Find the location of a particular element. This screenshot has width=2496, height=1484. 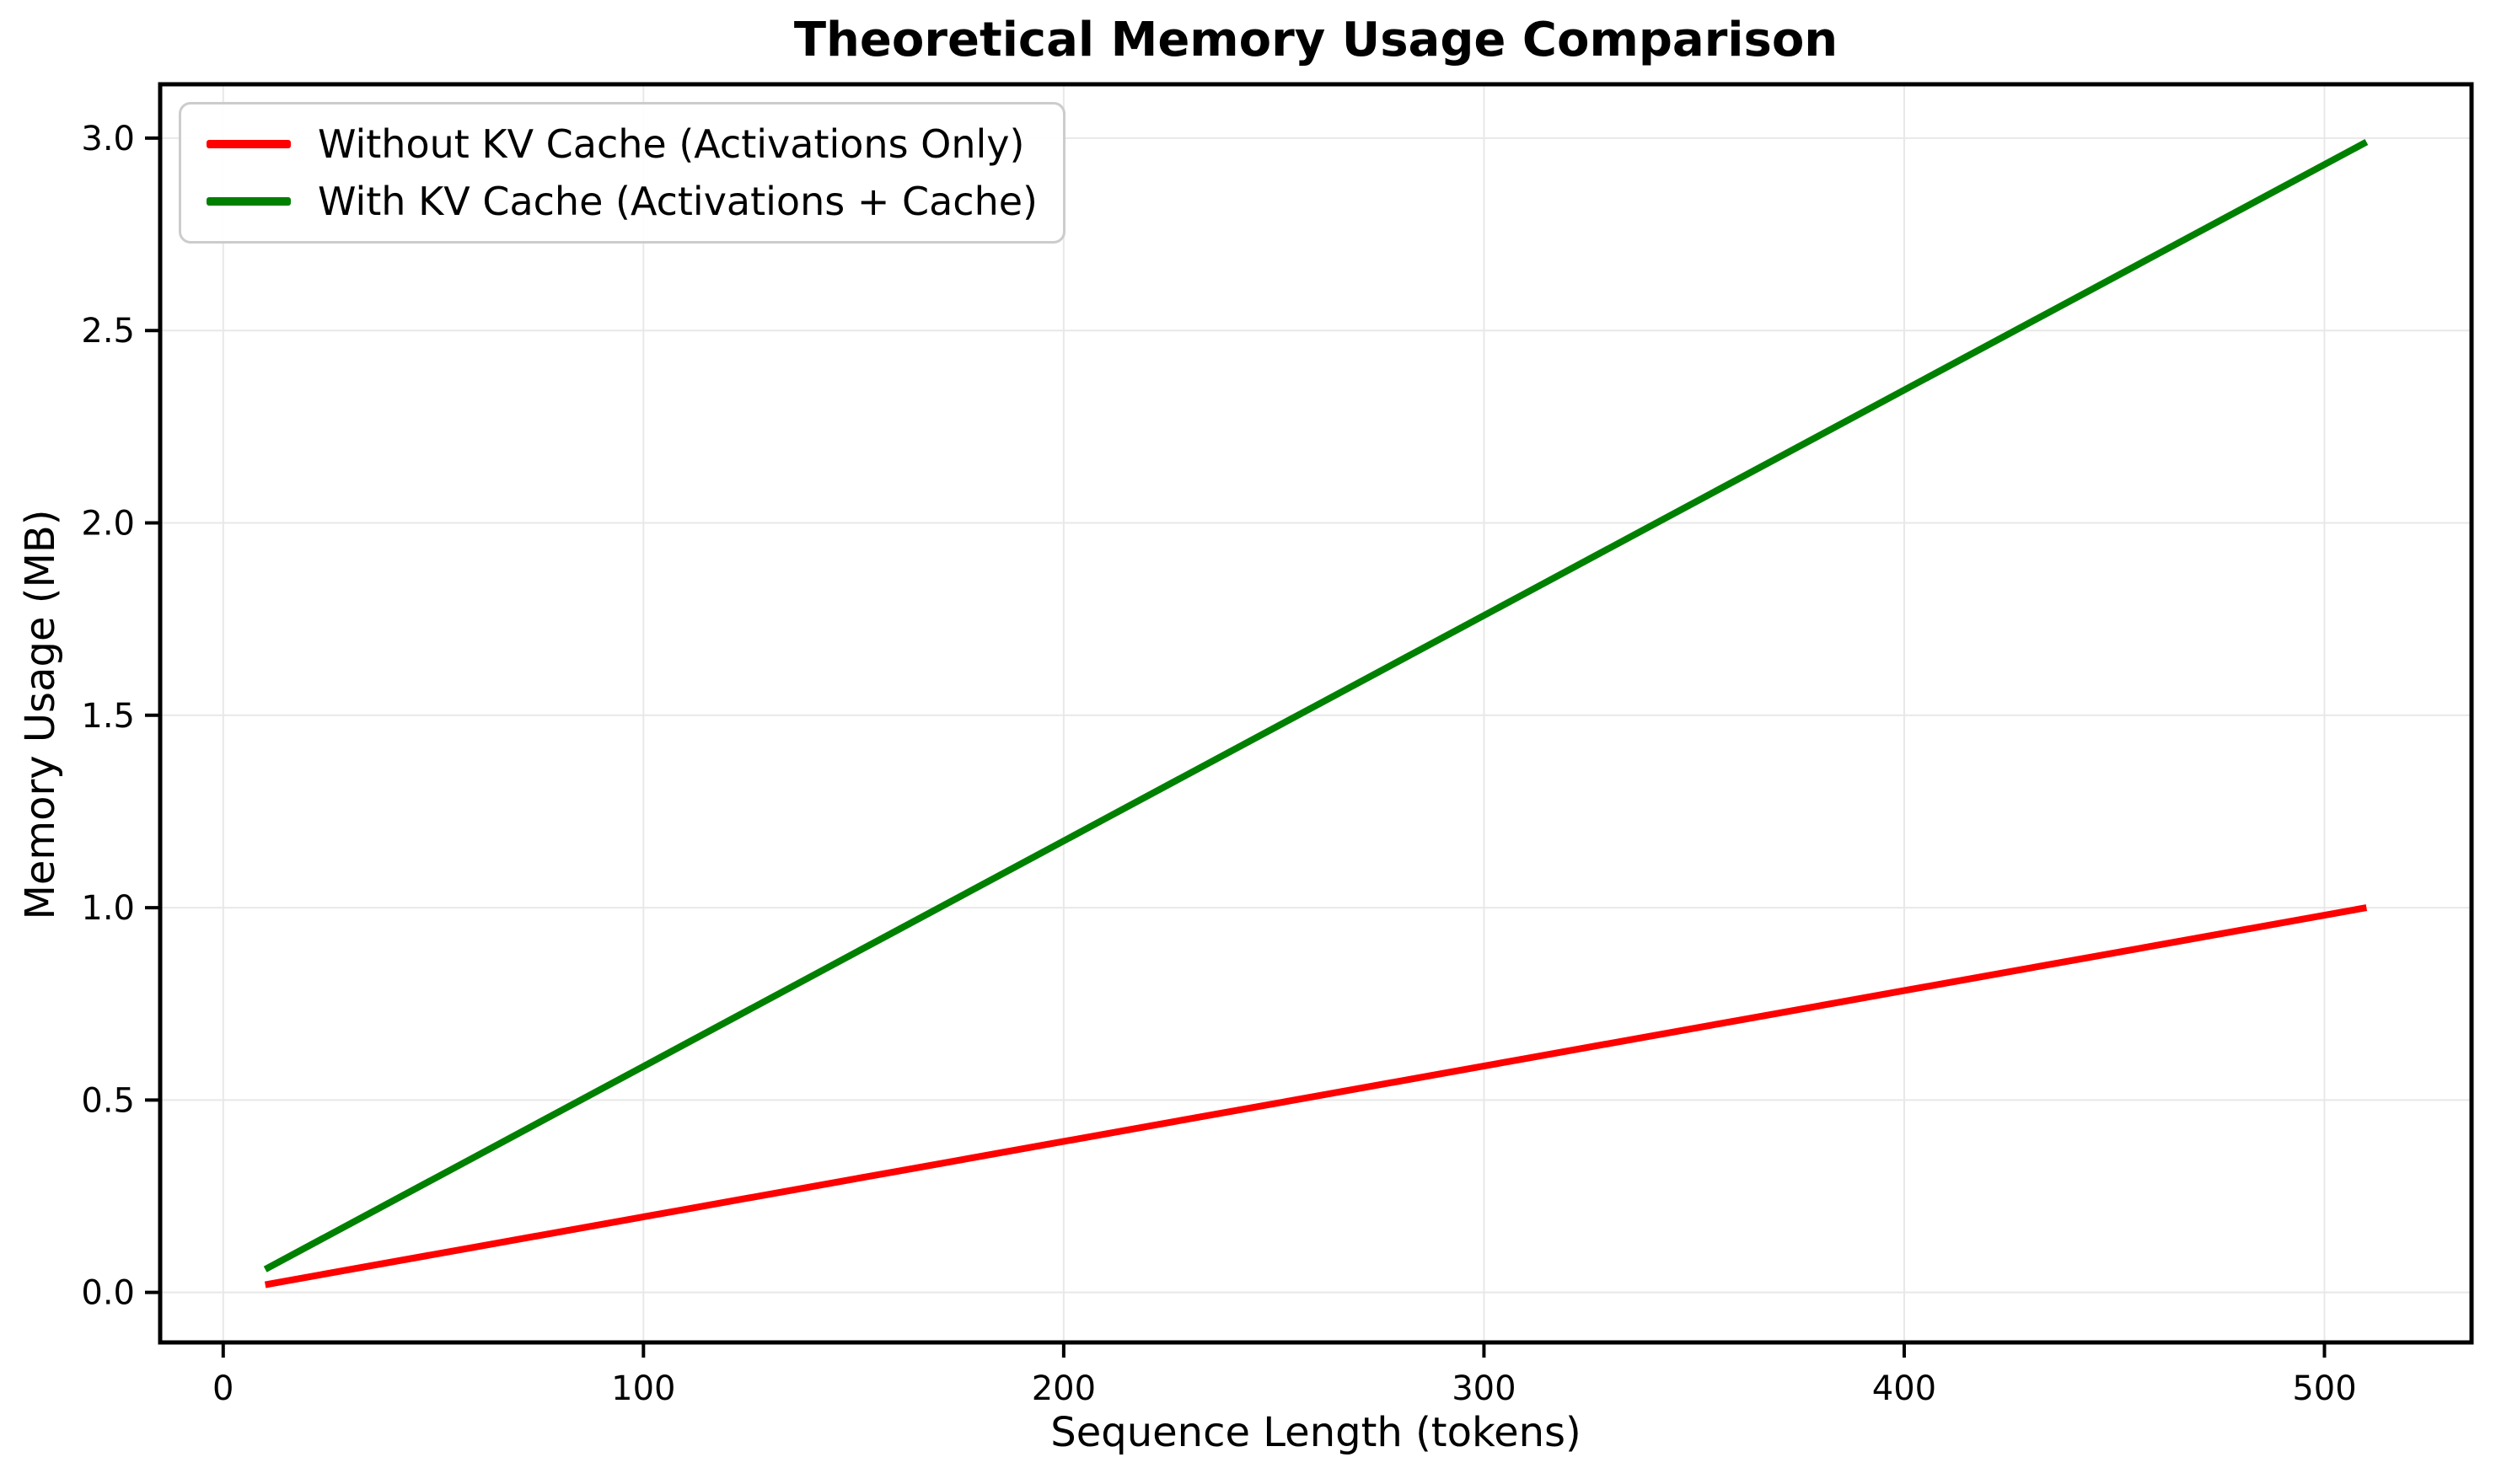

y-tick-label: 1.5 is located at coordinates (108, 716).